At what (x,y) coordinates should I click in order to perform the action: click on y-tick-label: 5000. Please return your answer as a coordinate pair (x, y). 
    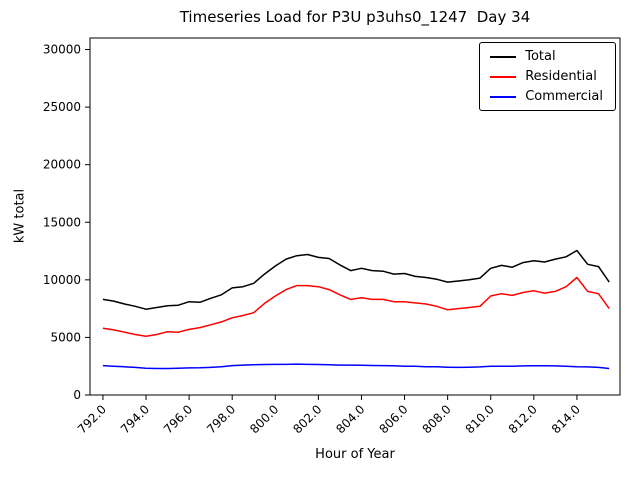
    Looking at the image, I should click on (65, 337).